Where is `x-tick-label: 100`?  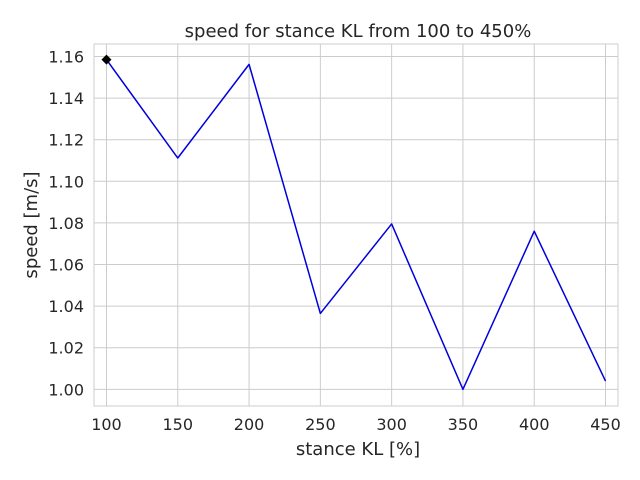 x-tick-label: 100 is located at coordinates (106, 424).